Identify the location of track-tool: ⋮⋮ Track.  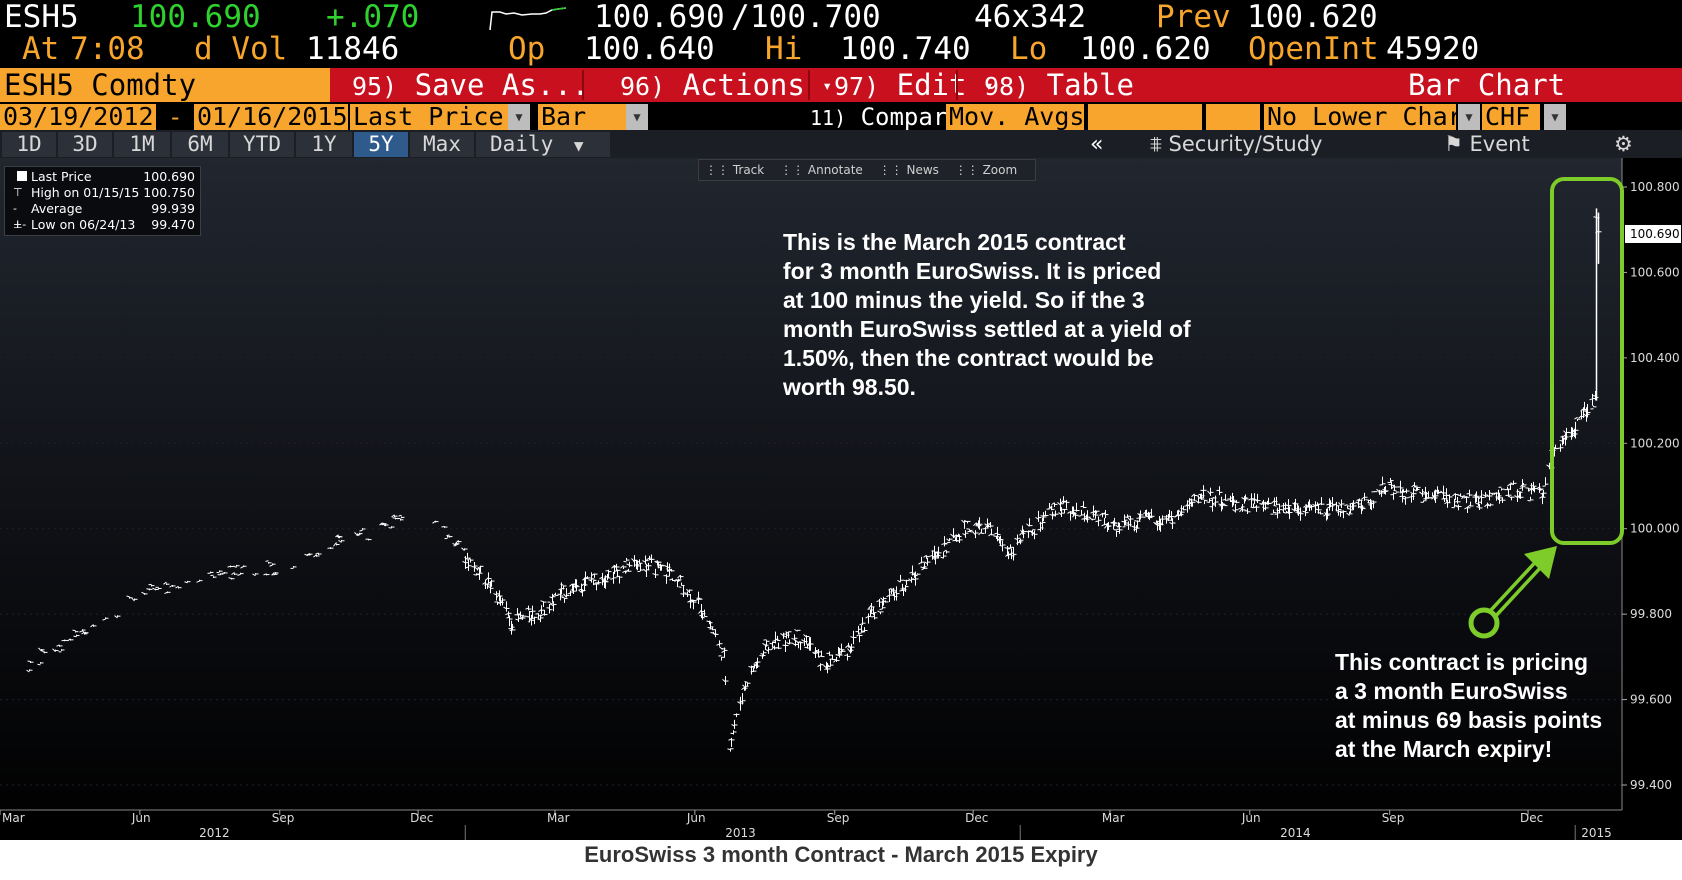
(735, 170).